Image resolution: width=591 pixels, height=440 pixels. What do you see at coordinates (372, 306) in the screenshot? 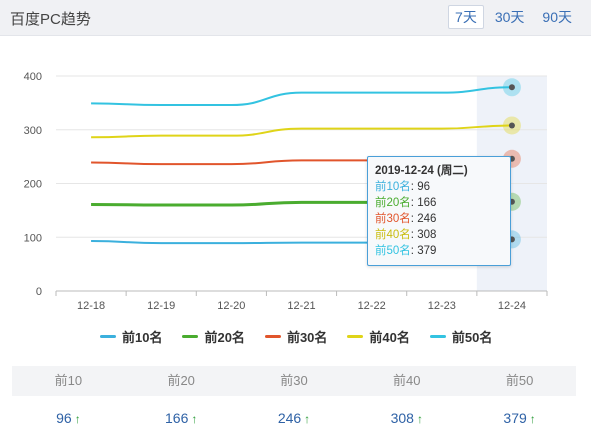
I see `x-tick-label: 12-22` at bounding box center [372, 306].